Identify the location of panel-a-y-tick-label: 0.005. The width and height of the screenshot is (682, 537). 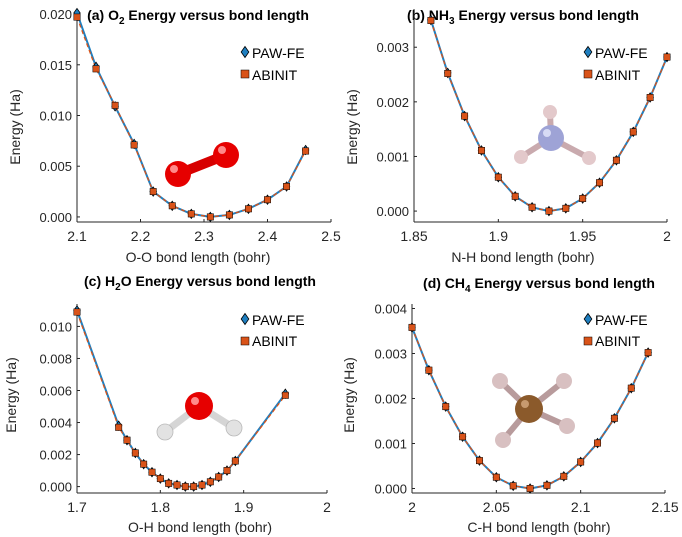
(55, 166).